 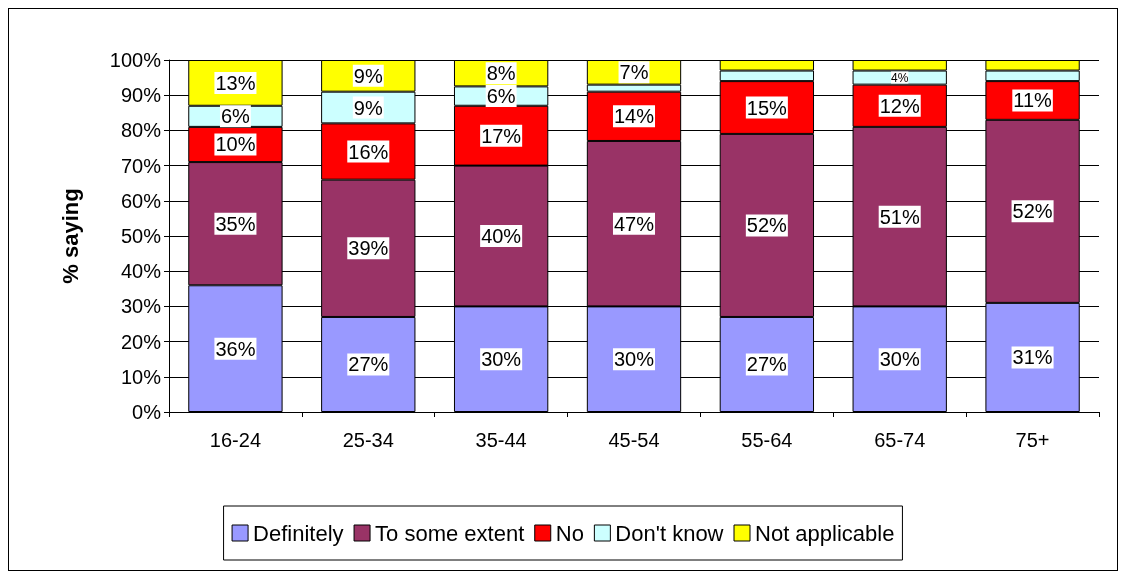 What do you see at coordinates (767, 440) in the screenshot?
I see `x-tick-label: 55-64` at bounding box center [767, 440].